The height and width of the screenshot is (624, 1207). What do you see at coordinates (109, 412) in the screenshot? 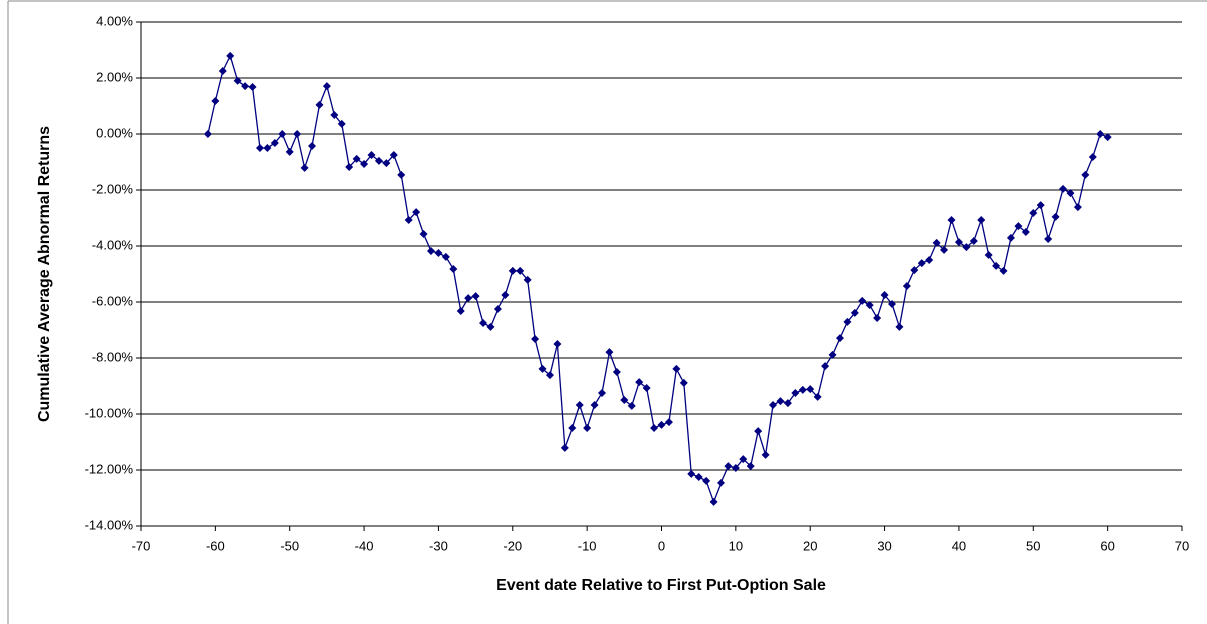
I see `y-tick-label: -10.00%` at bounding box center [109, 412].